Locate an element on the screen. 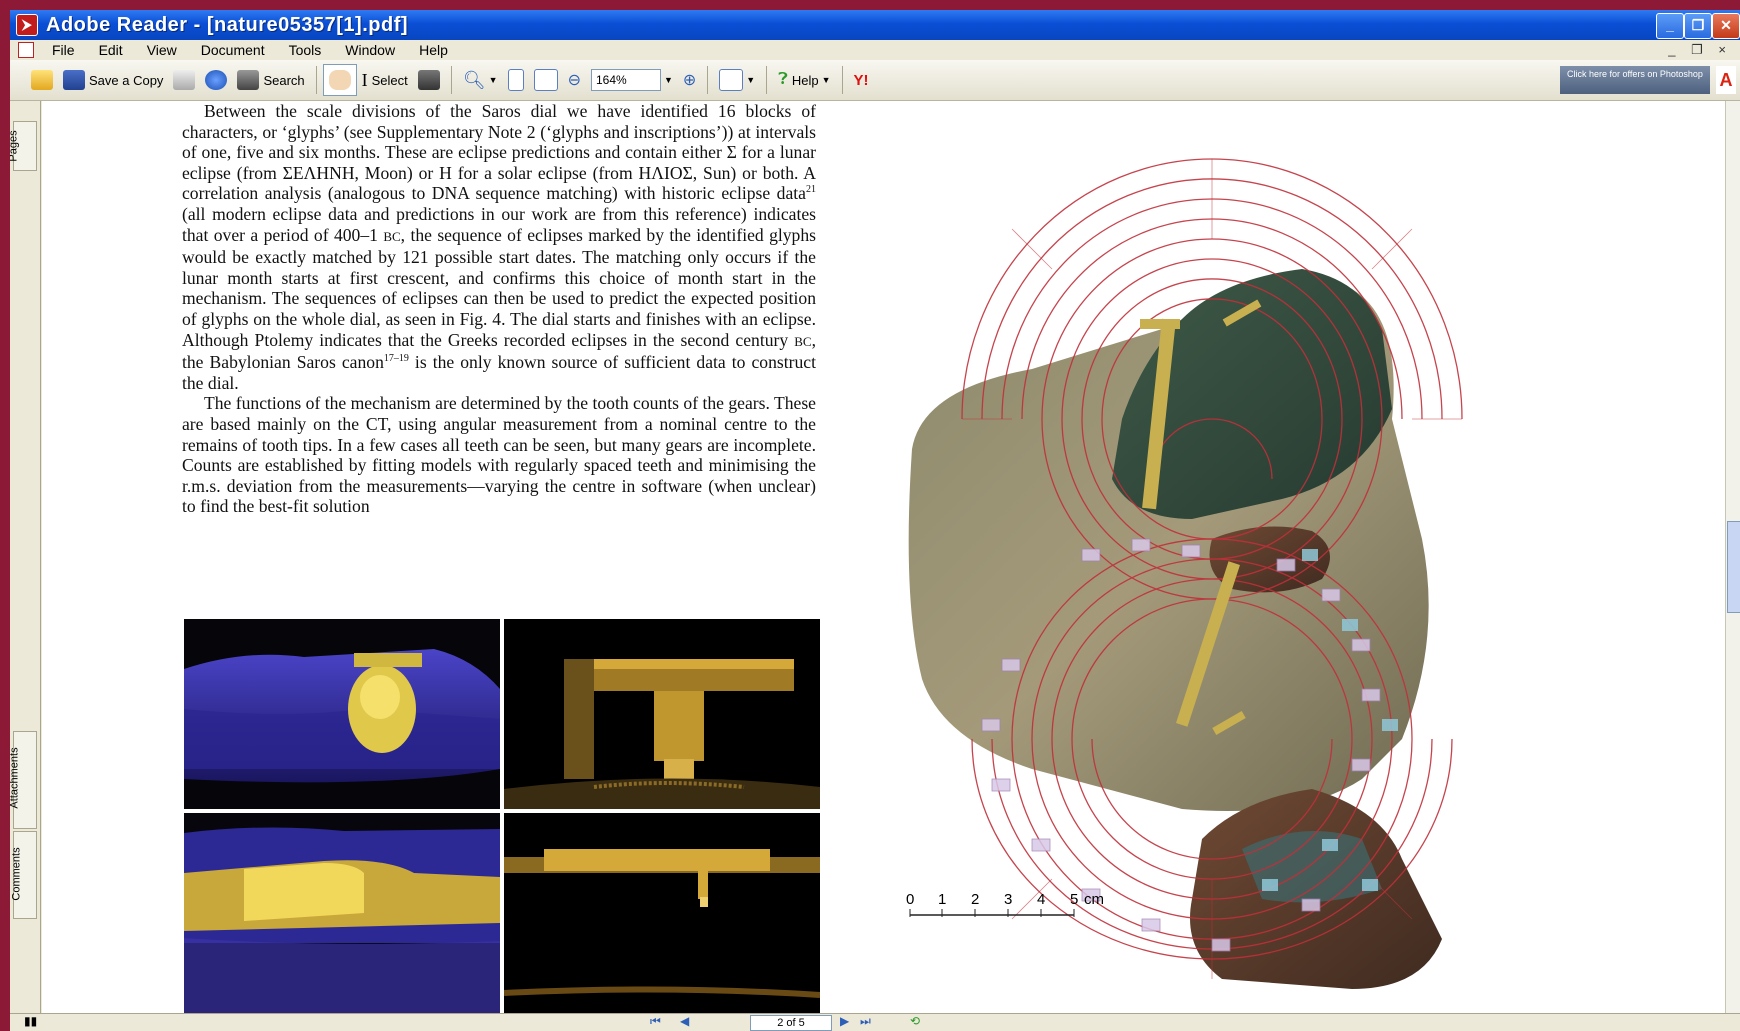  fit-width-button is located at coordinates (546, 80).